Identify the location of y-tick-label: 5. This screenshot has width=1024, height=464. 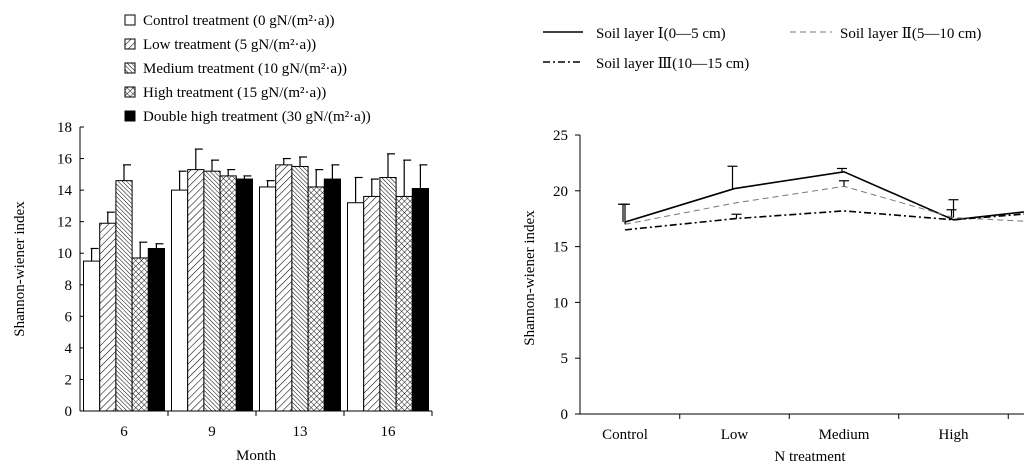
(565, 359).